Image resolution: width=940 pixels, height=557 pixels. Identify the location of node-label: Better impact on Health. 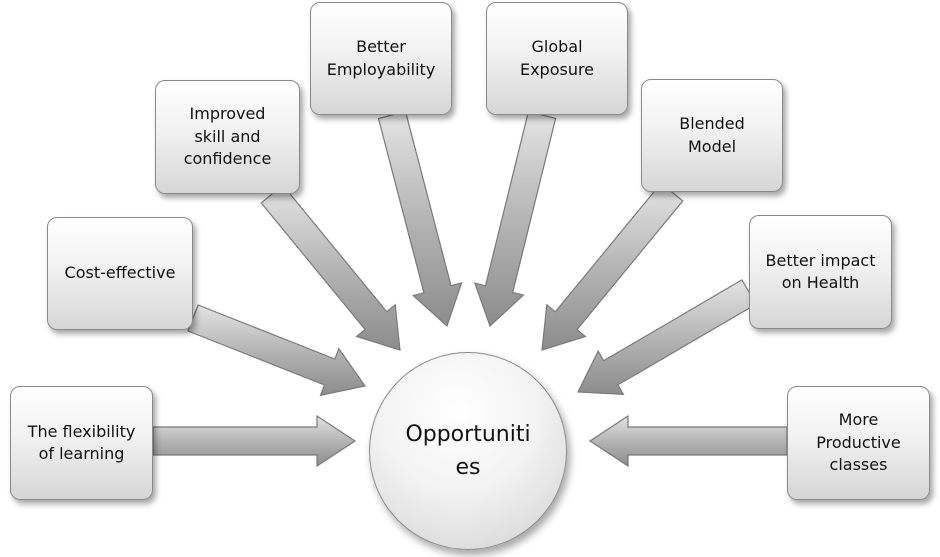
(820, 271).